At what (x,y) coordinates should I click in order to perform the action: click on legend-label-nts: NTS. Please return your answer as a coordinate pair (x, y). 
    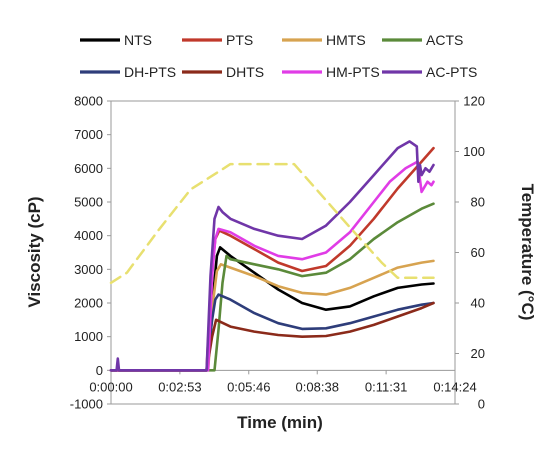
    Looking at the image, I should click on (138, 40).